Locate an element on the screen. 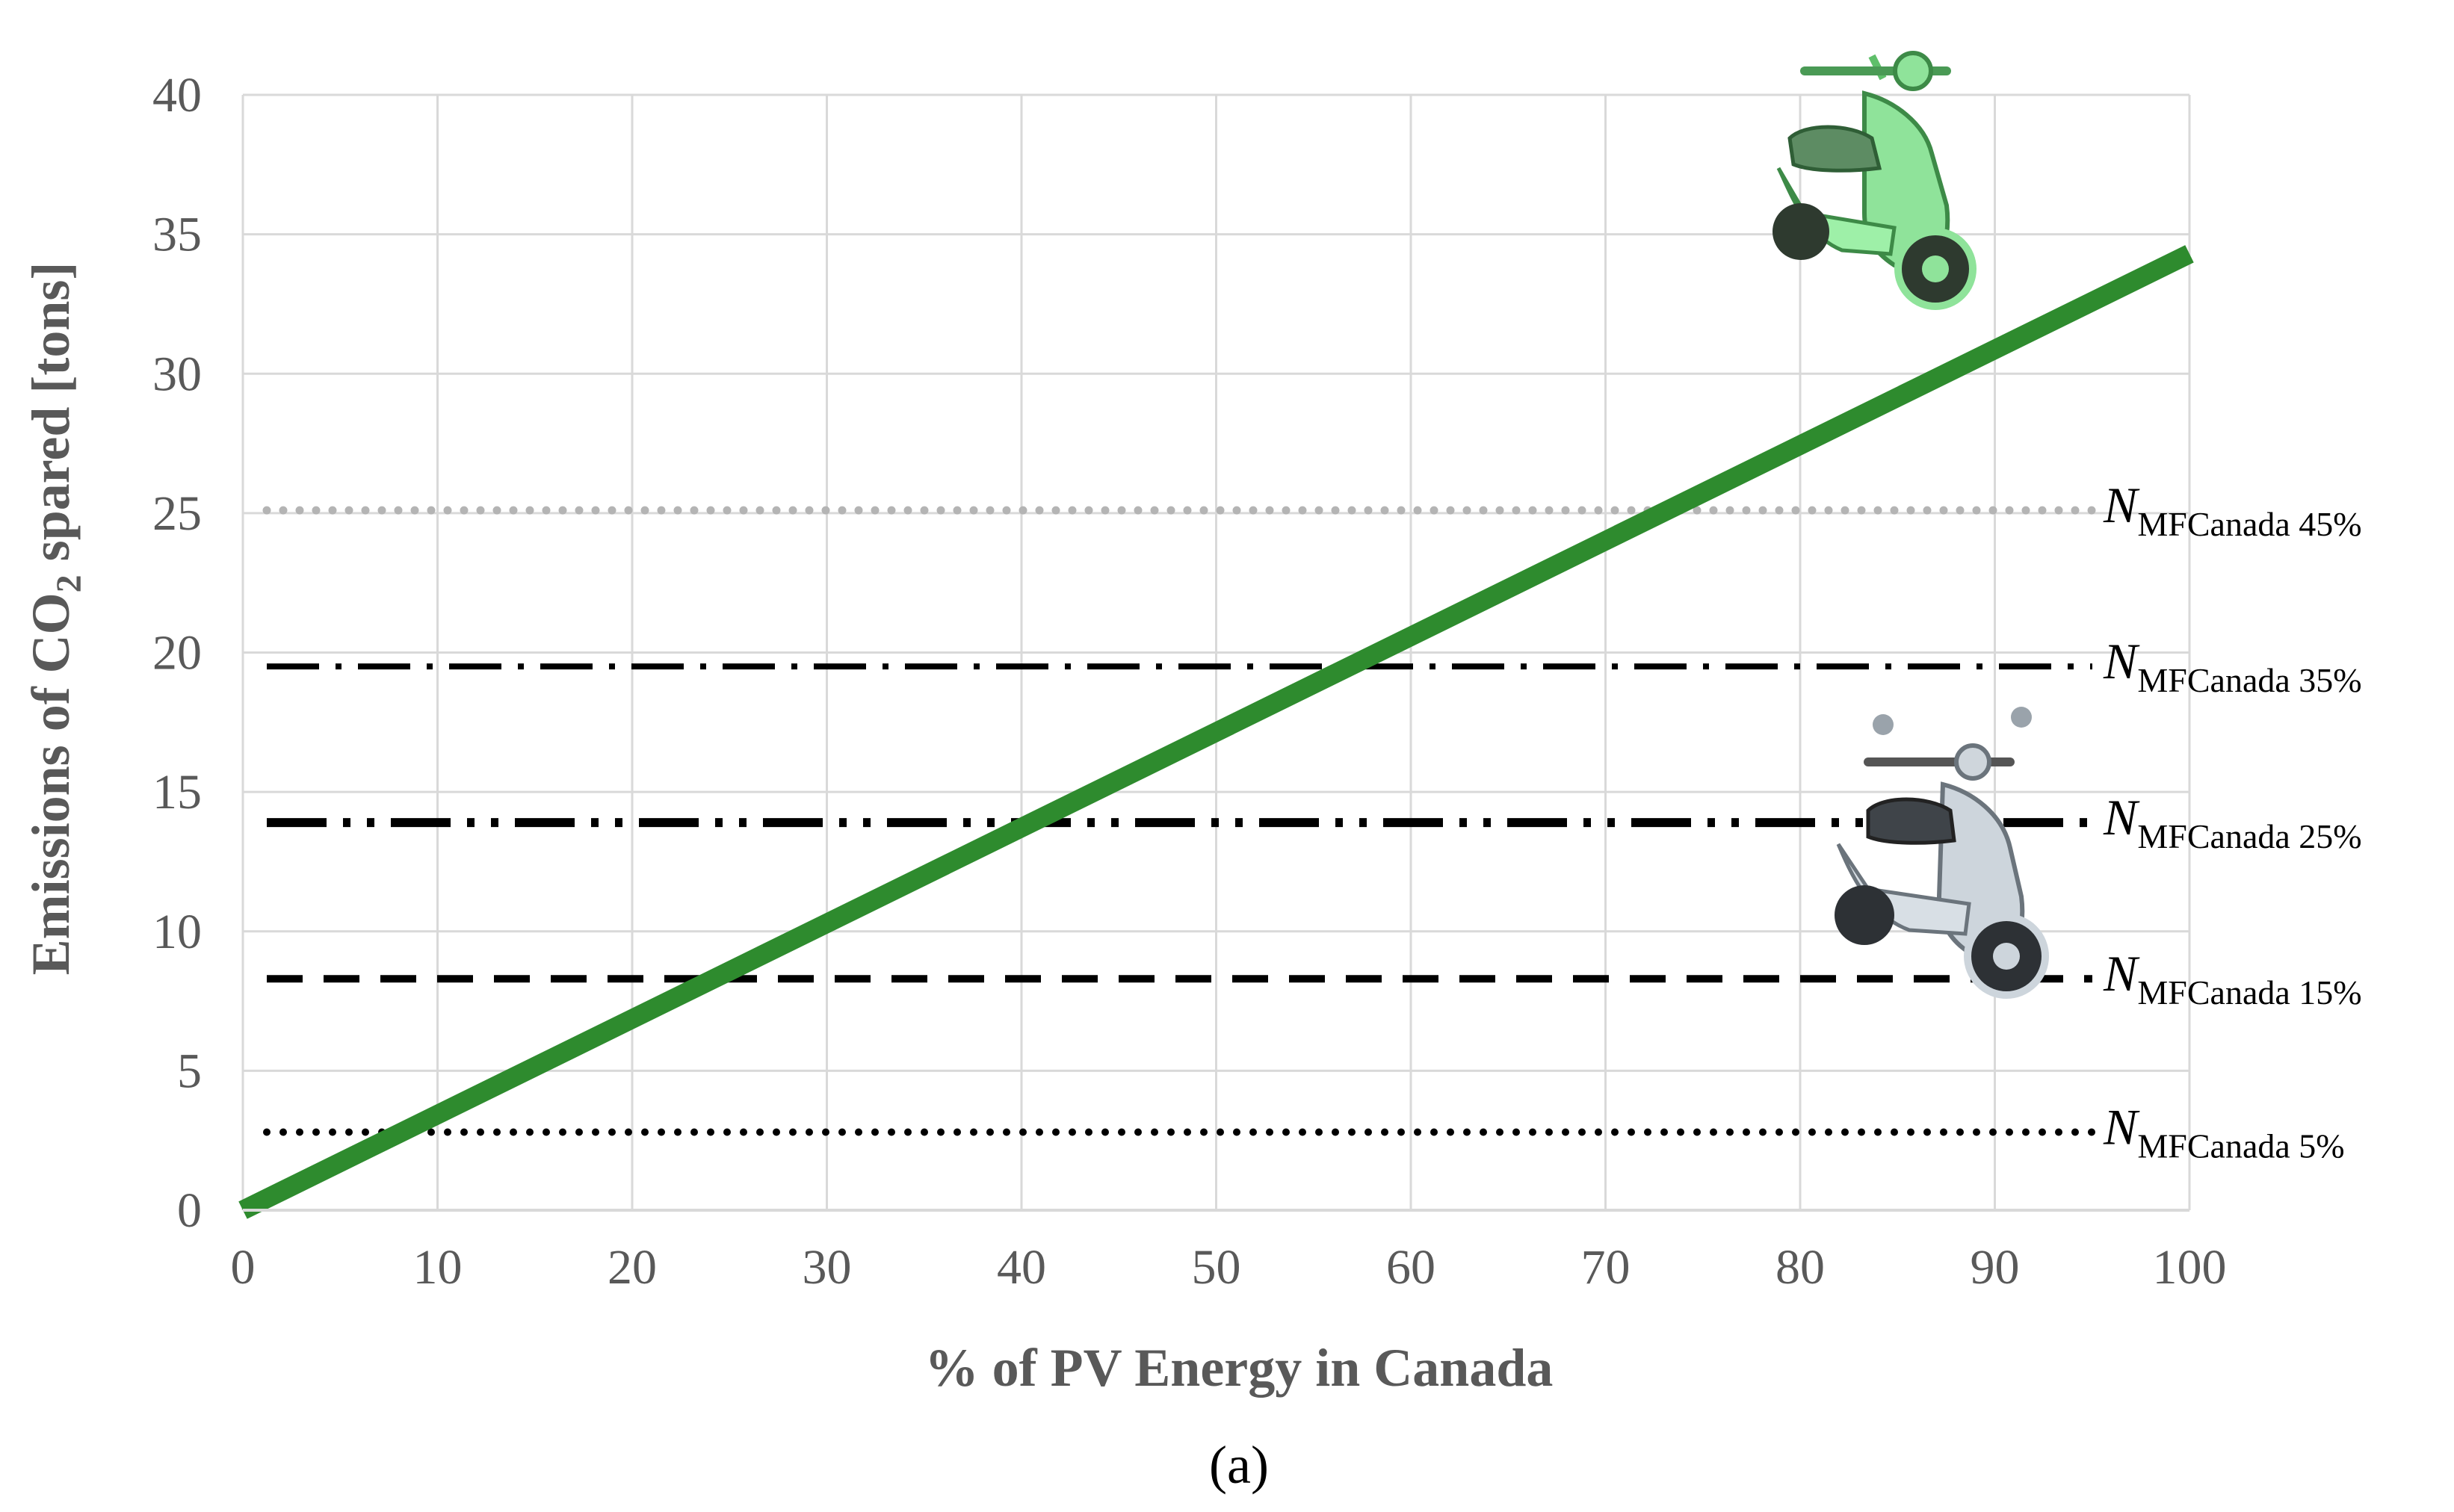 The image size is (2454, 1512). x-tick-label: 30 is located at coordinates (828, 1267).